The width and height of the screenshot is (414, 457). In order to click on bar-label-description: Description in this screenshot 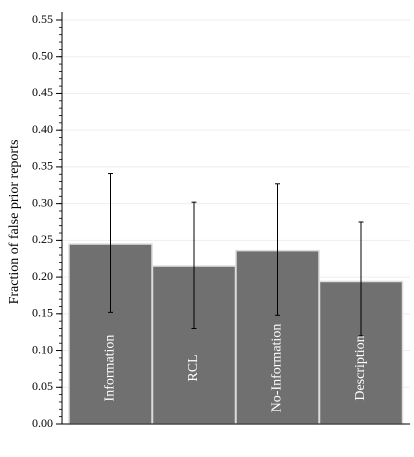, I will do `click(360, 367)`.